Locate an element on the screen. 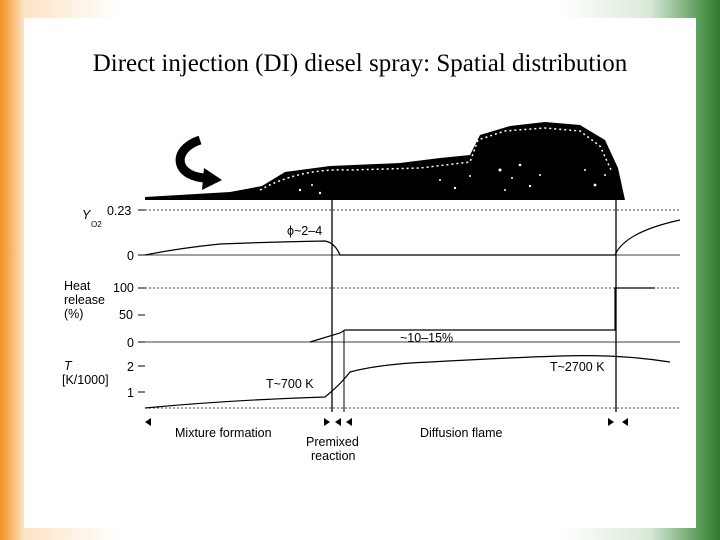 This screenshot has width=720, height=540. curved-arrow-icon is located at coordinates (198, 162).